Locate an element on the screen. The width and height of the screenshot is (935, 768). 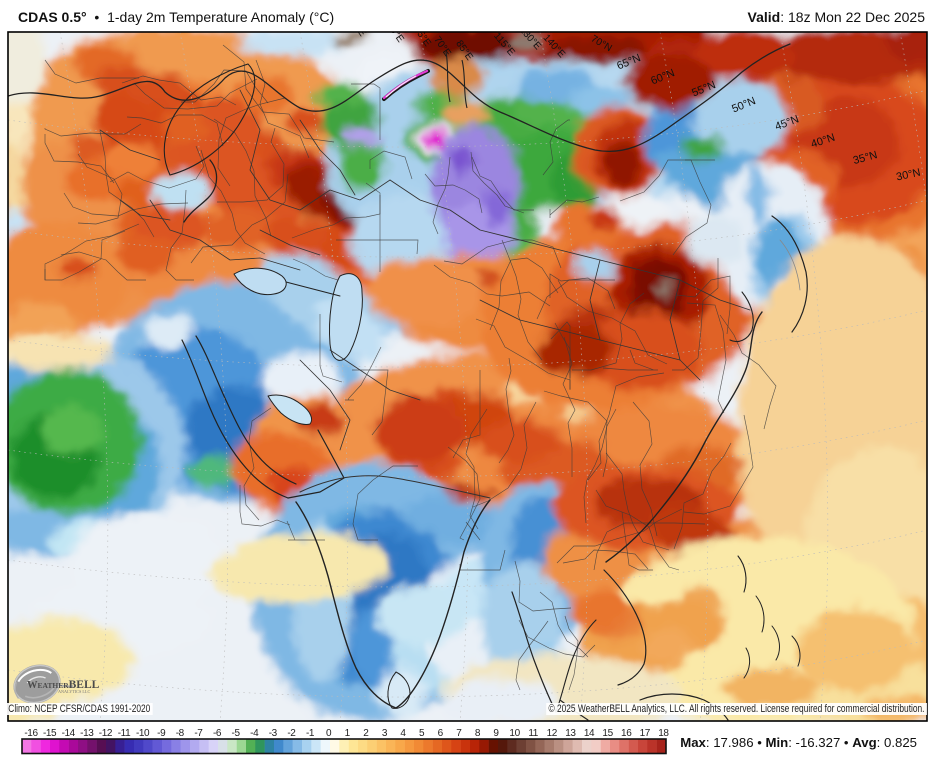
svg-text: -1 is located at coordinates (310, 733).